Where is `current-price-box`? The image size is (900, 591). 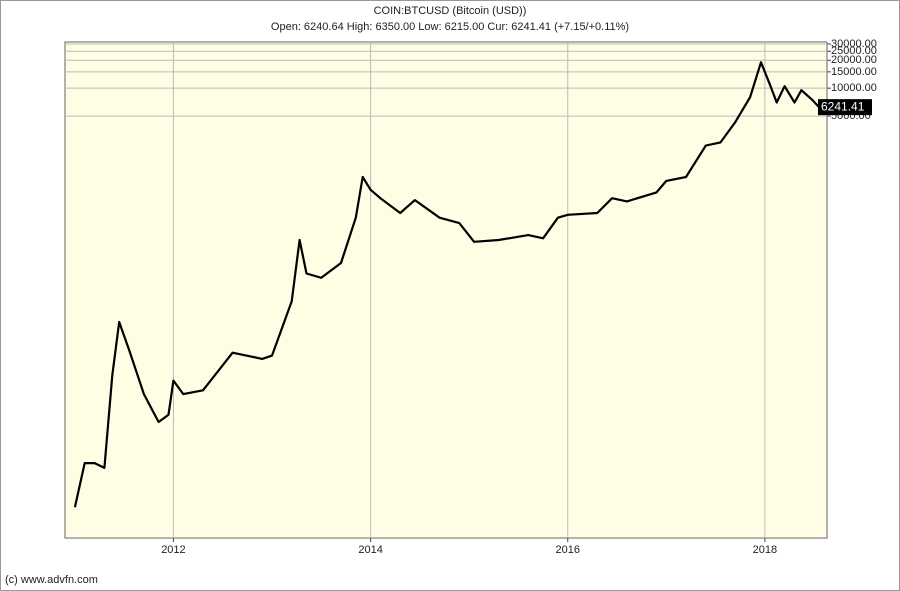 current-price-box is located at coordinates (845, 107).